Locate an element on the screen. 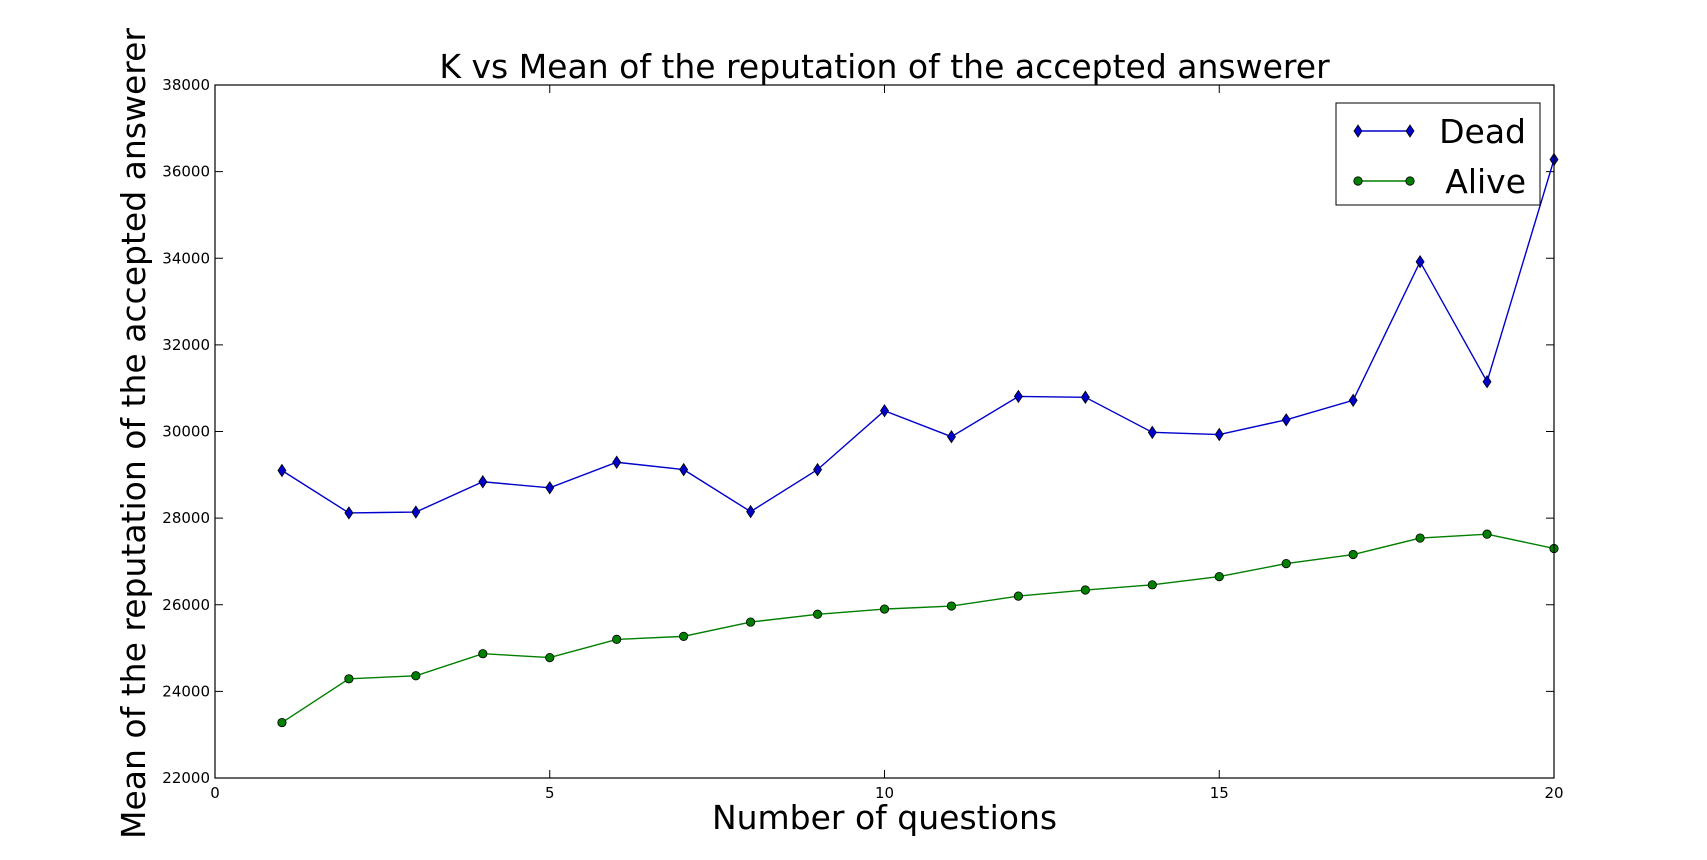 This screenshot has width=1707, height=860. legend-box is located at coordinates (1438, 154).